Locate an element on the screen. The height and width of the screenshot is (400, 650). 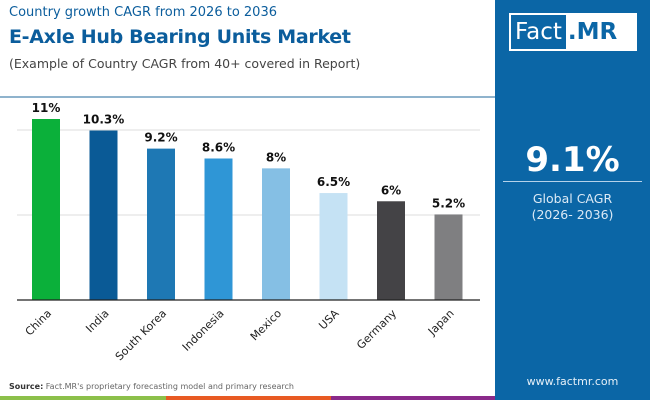
chart-subtitle: Country growth CAGR from 2026 to 2036 is located at coordinates (143, 12).